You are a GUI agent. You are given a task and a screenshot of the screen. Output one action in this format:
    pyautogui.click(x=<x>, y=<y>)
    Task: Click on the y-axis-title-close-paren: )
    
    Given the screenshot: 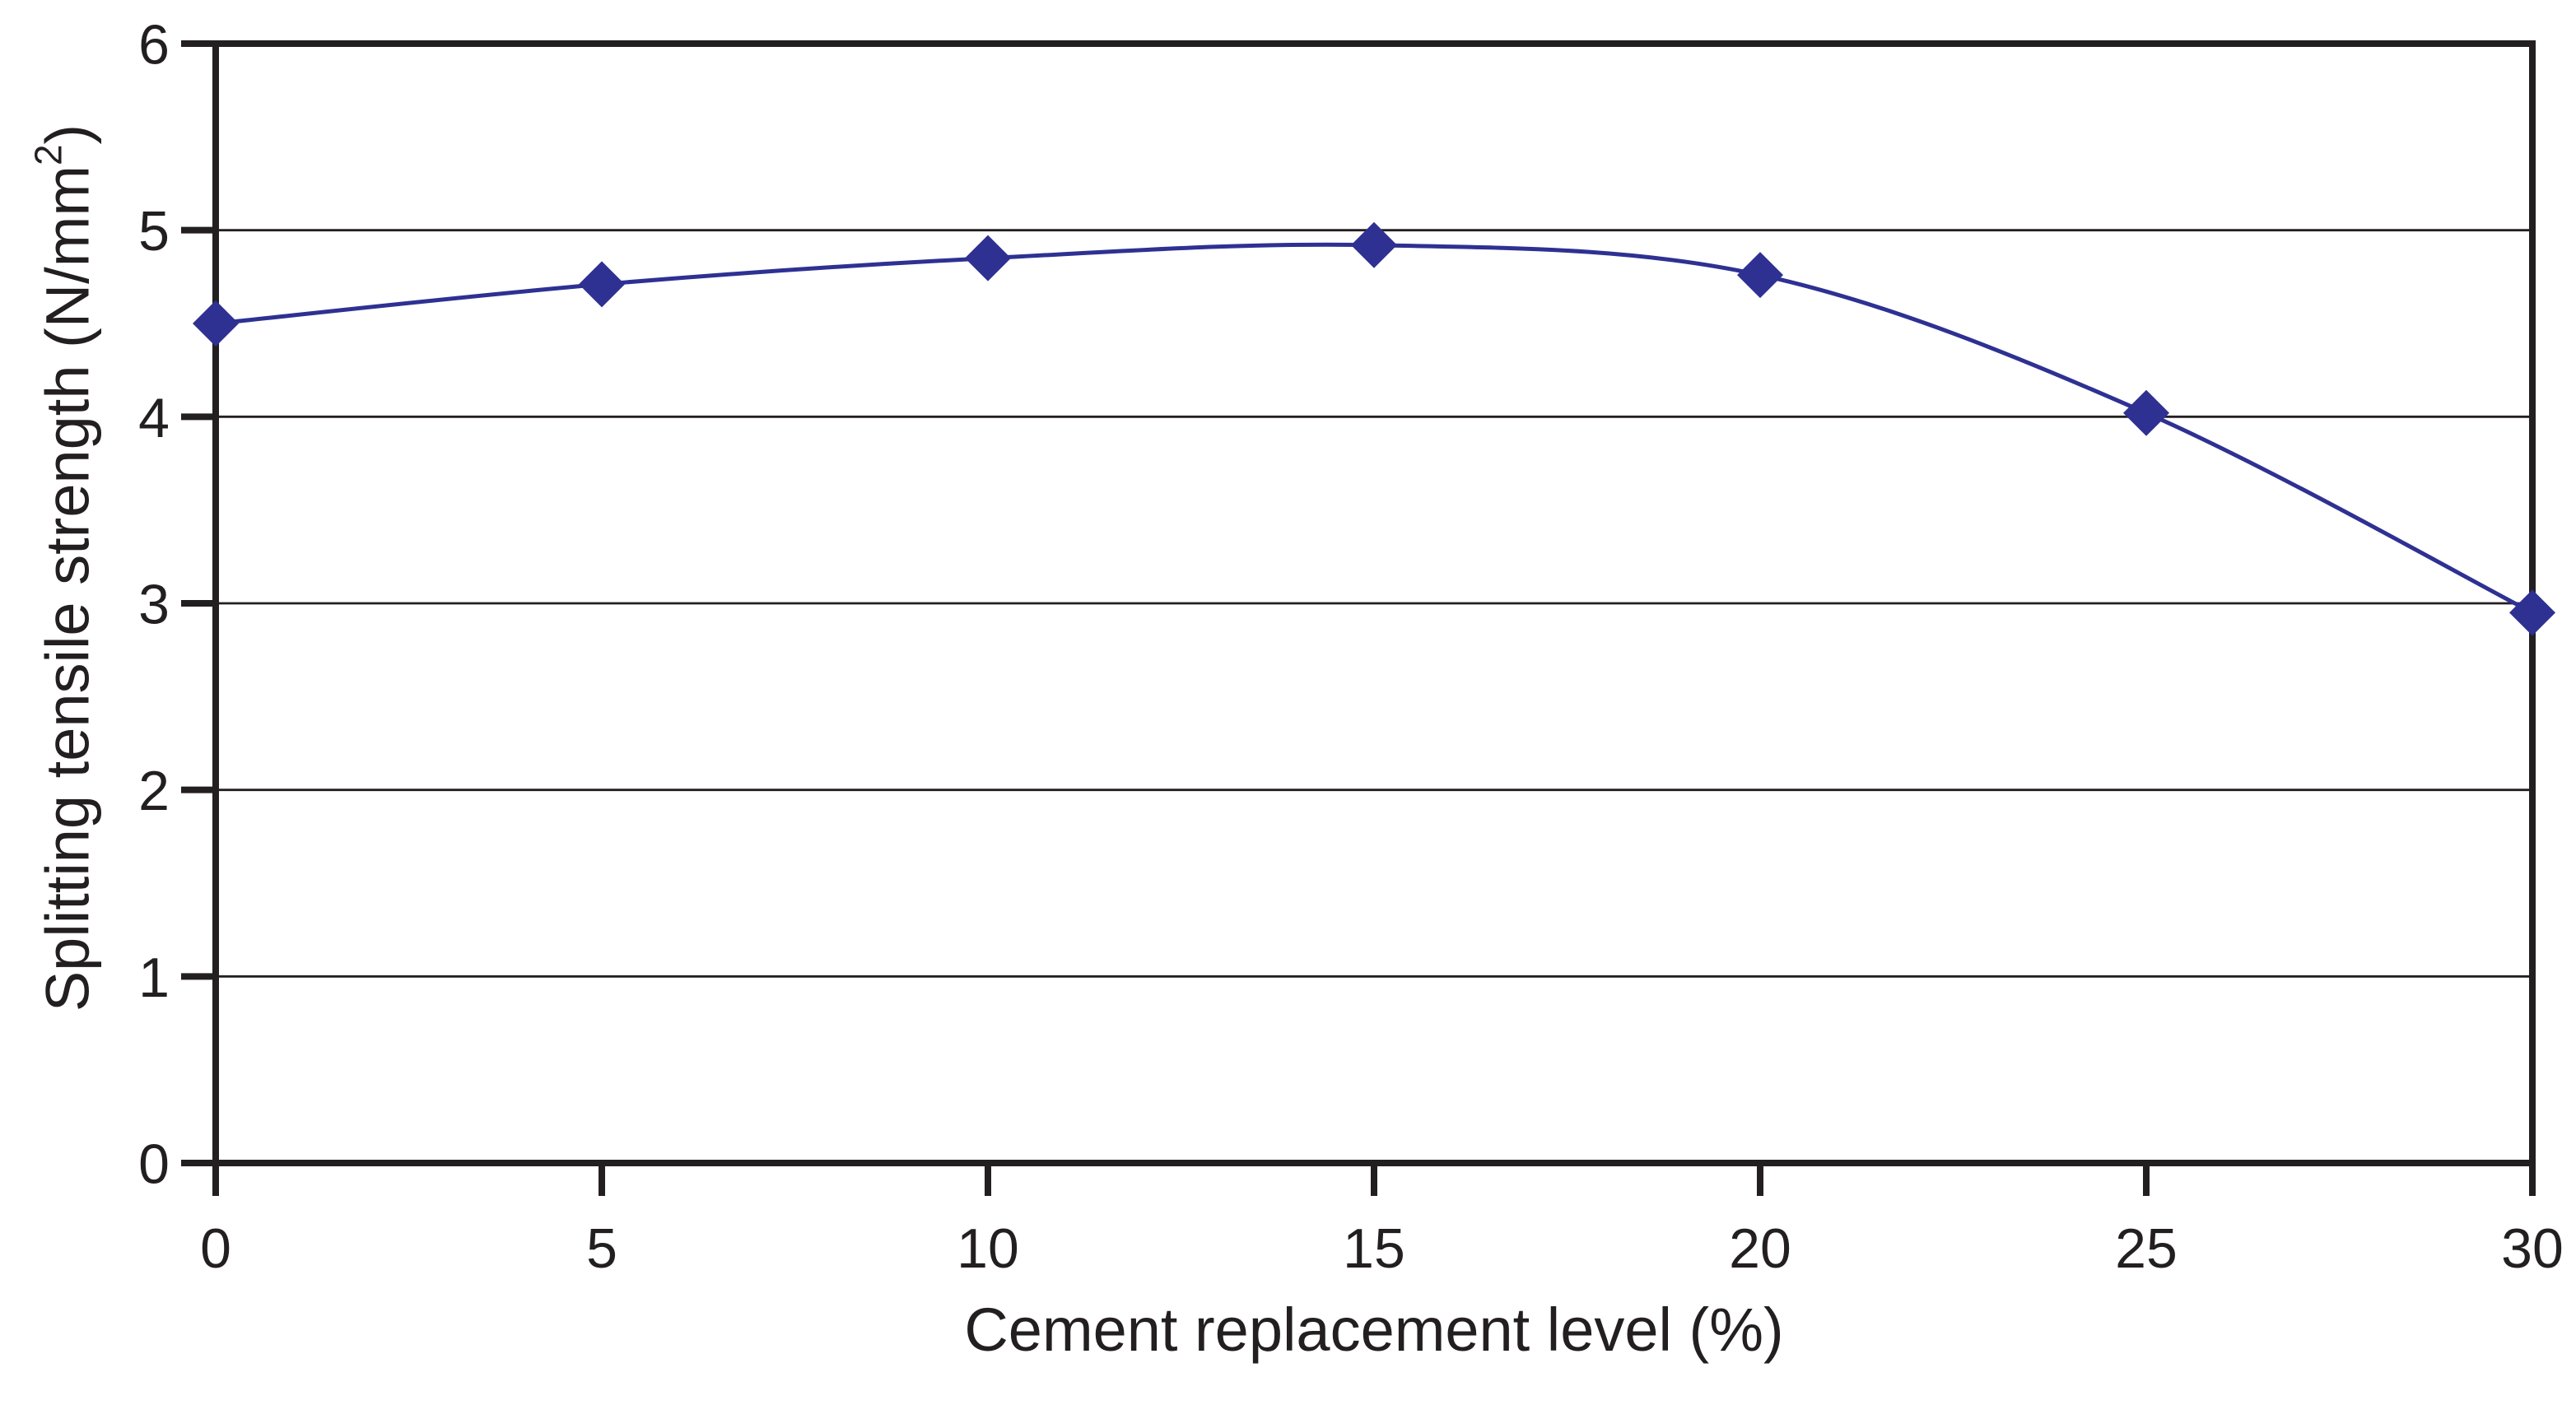 What is the action you would take?
    pyautogui.click(x=67, y=134)
    